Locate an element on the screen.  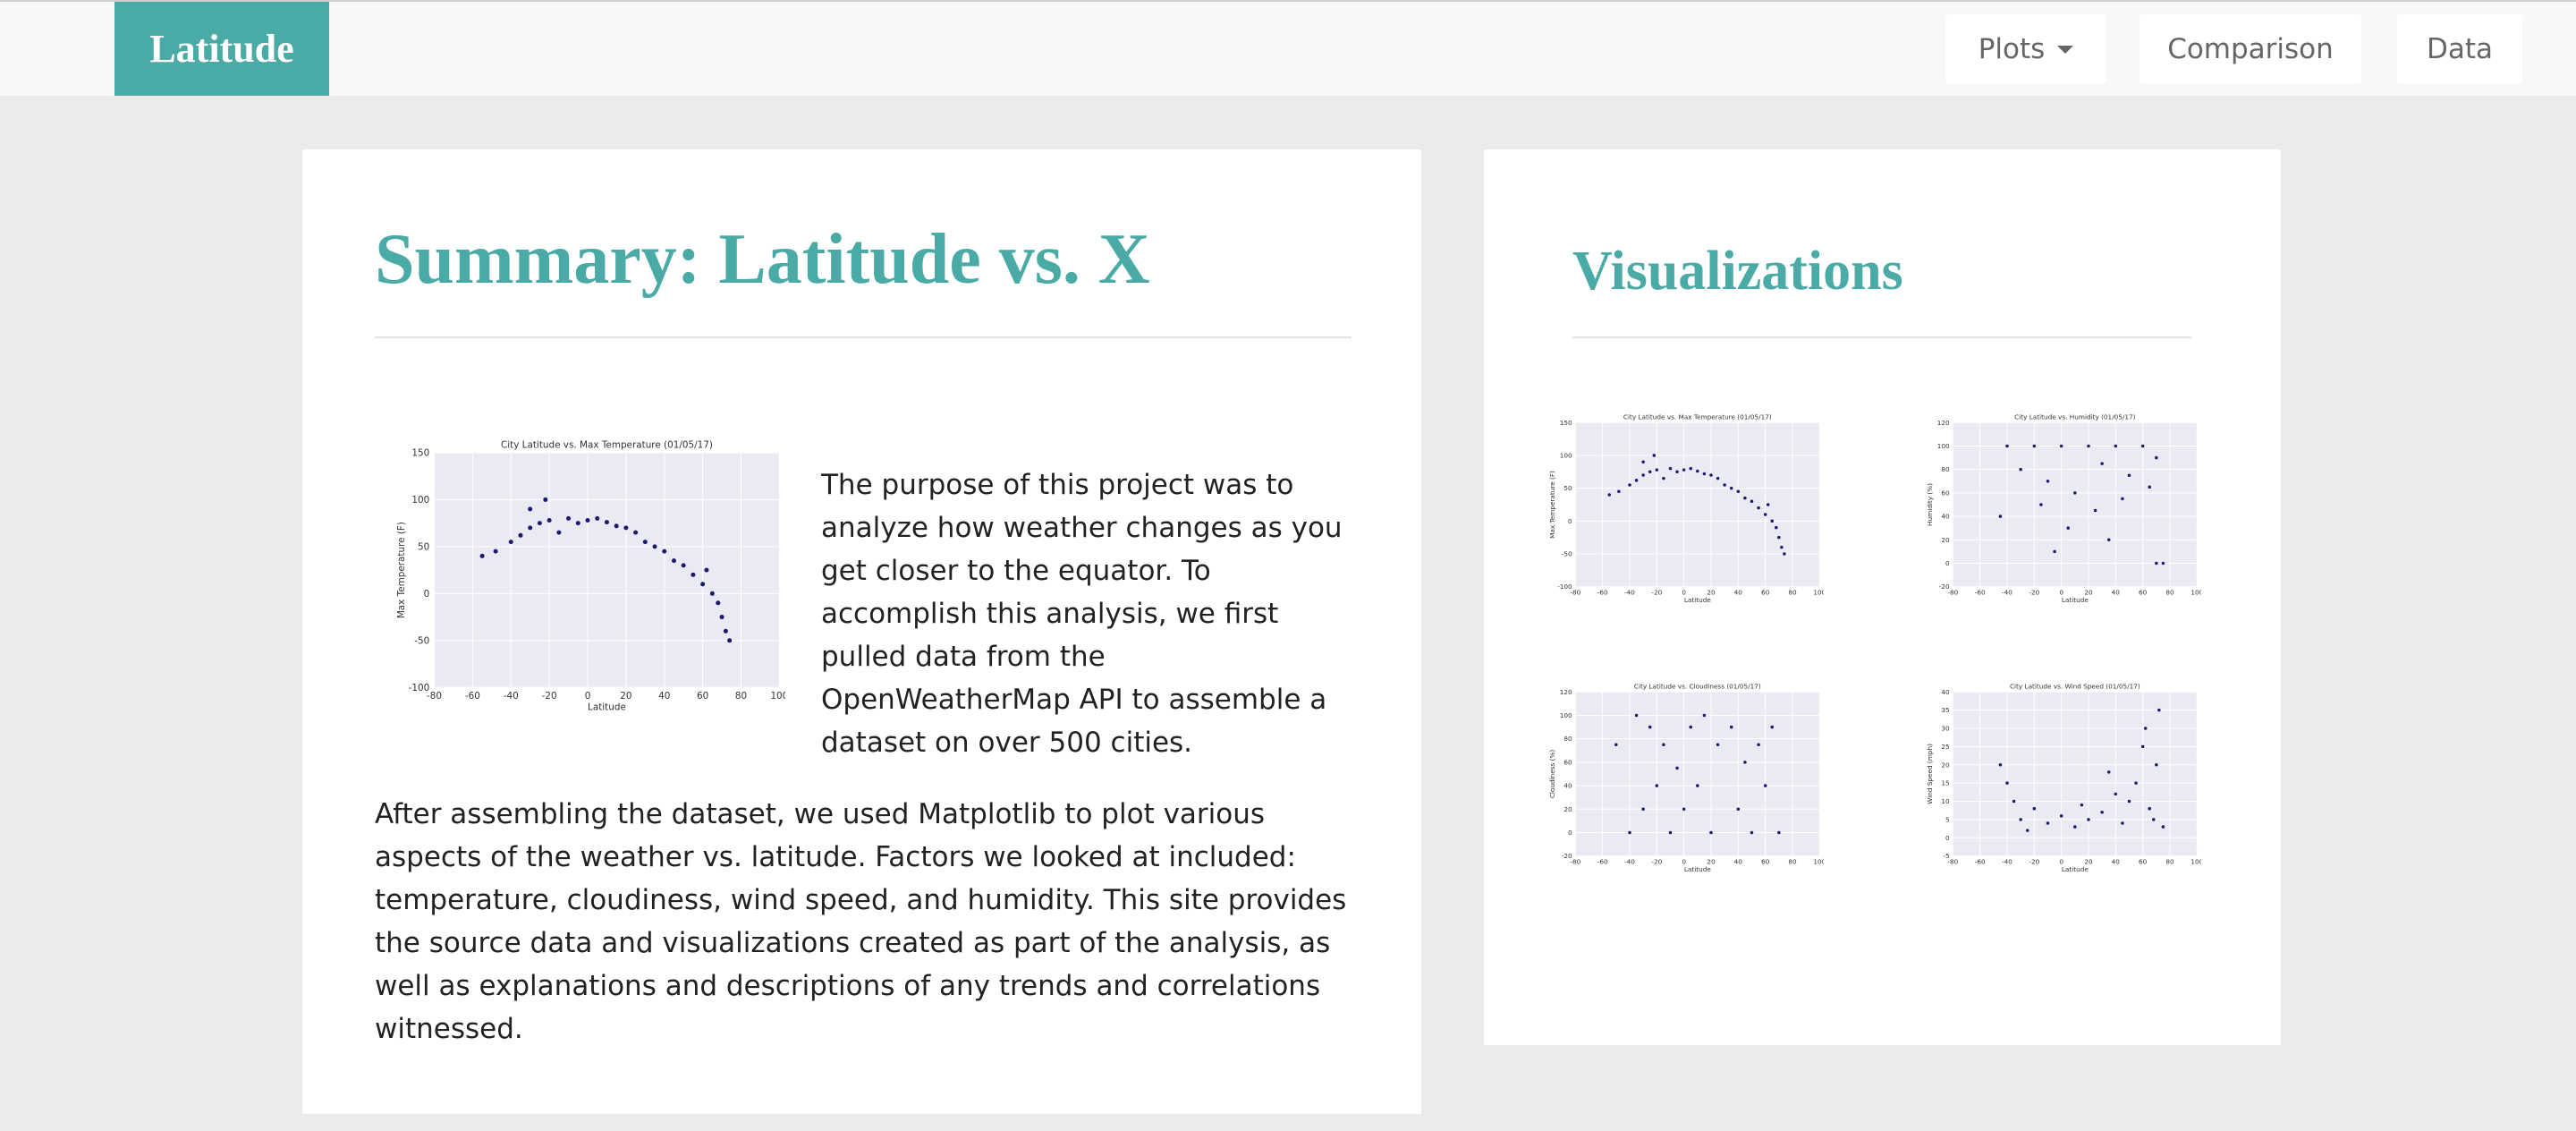
y-tick-label: -100 is located at coordinates (419, 688).